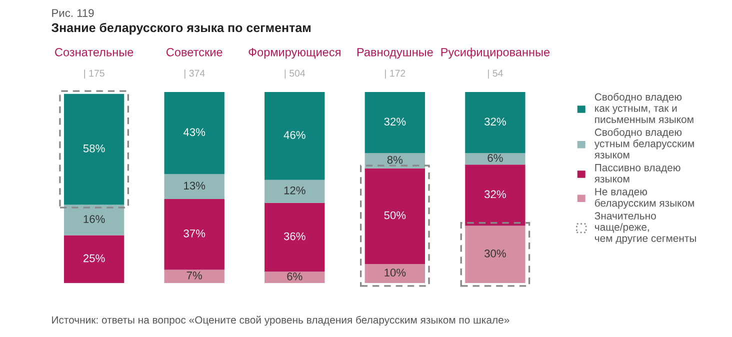 This screenshot has height=337, width=732. Describe the element at coordinates (194, 74) in the screenshot. I see `text: | 374` at that location.